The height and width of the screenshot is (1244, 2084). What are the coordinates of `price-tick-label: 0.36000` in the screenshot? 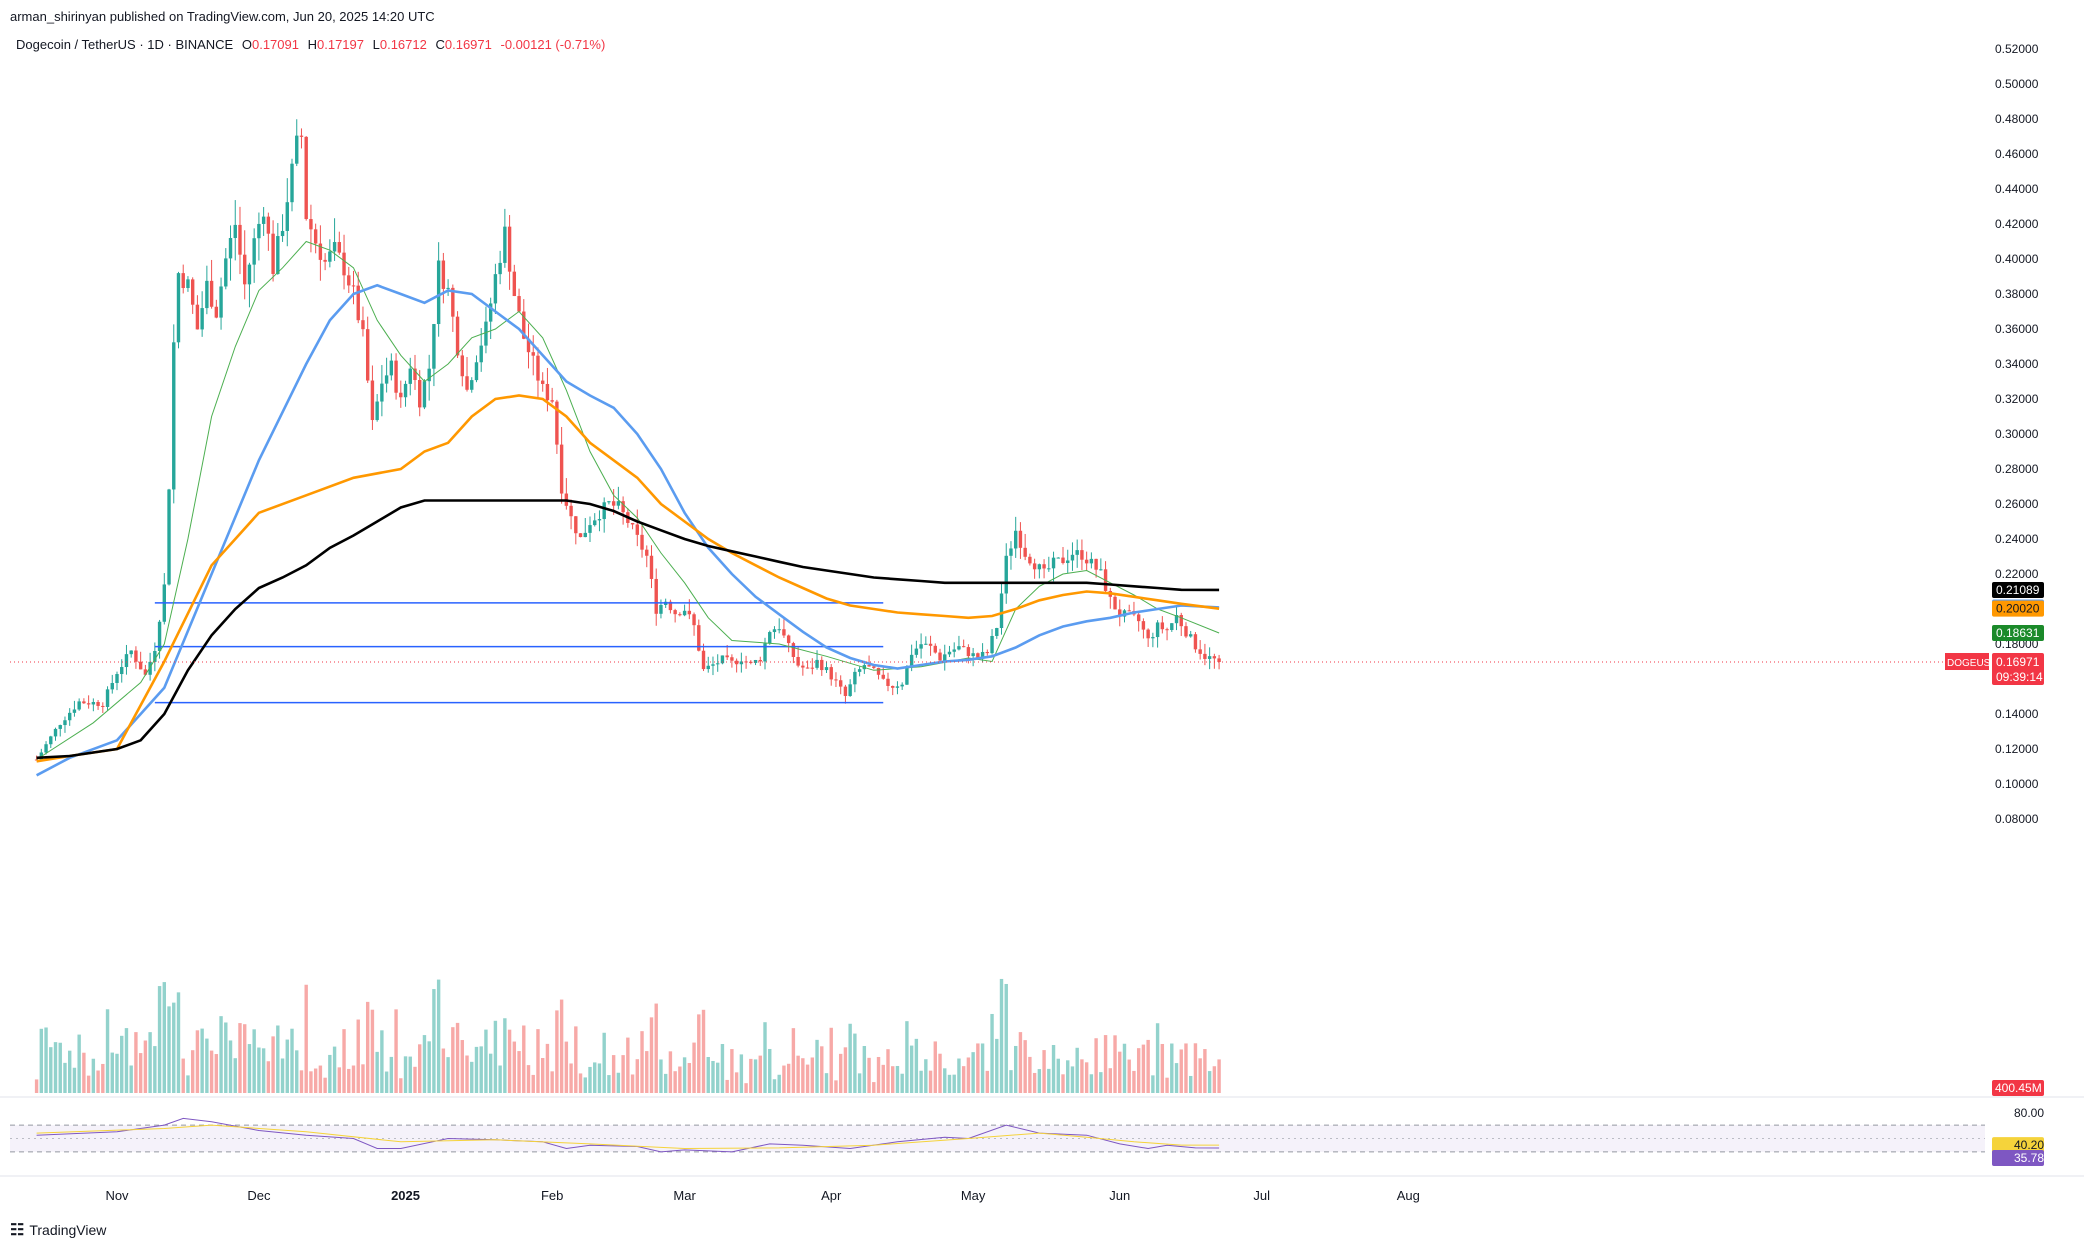 It's located at (2017, 329).